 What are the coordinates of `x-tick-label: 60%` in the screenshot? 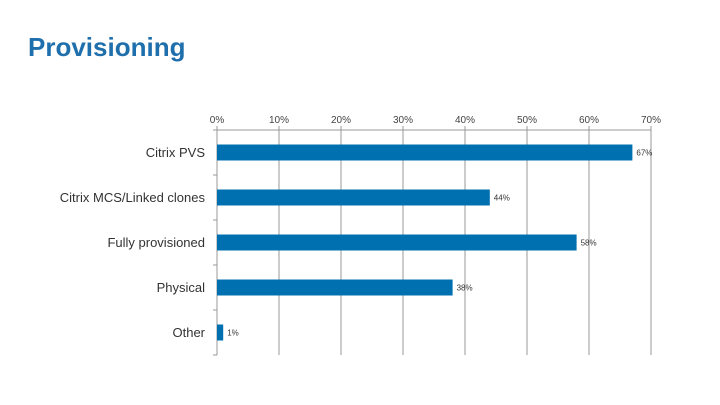 It's located at (589, 120).